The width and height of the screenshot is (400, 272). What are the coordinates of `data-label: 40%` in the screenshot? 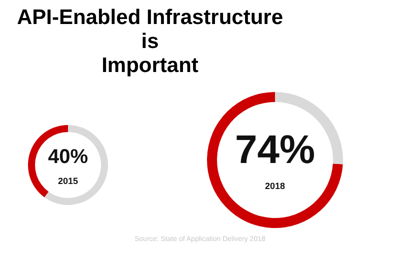 It's located at (68, 157).